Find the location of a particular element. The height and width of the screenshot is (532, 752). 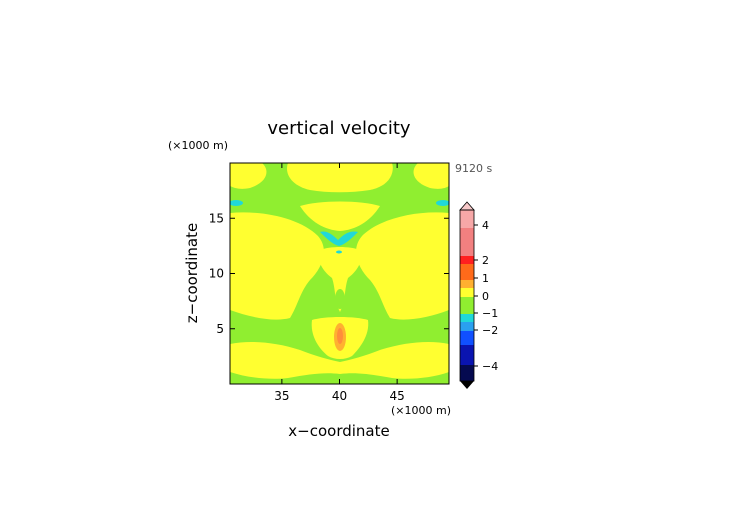

x-axis: 35 40 45 is located at coordinates (339, 283).